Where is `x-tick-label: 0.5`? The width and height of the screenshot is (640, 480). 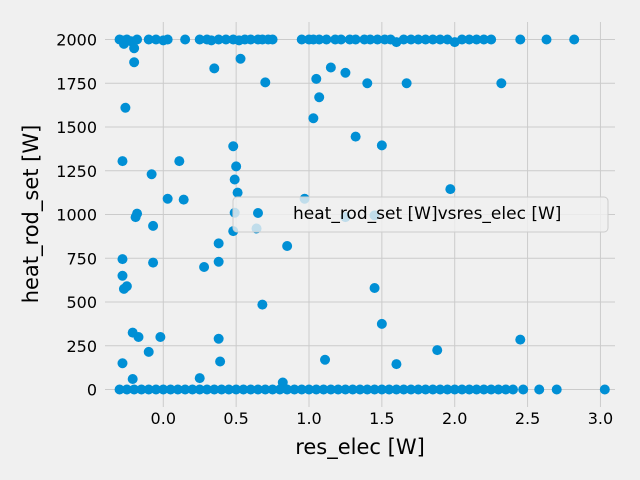
x-tick-label: 0.5 is located at coordinates (235, 418).